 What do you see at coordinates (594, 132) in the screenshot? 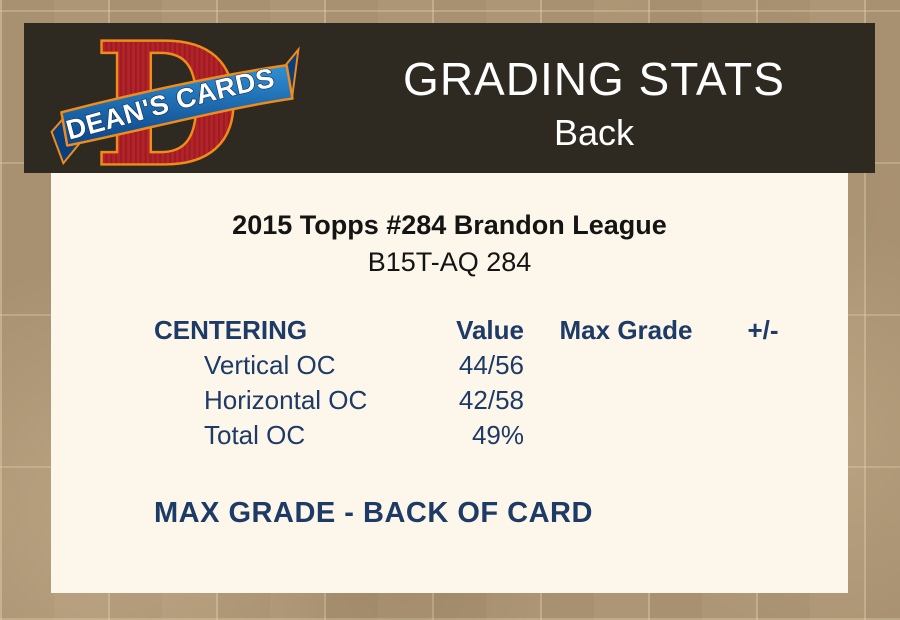
I see `page-subtitle: Back` at bounding box center [594, 132].